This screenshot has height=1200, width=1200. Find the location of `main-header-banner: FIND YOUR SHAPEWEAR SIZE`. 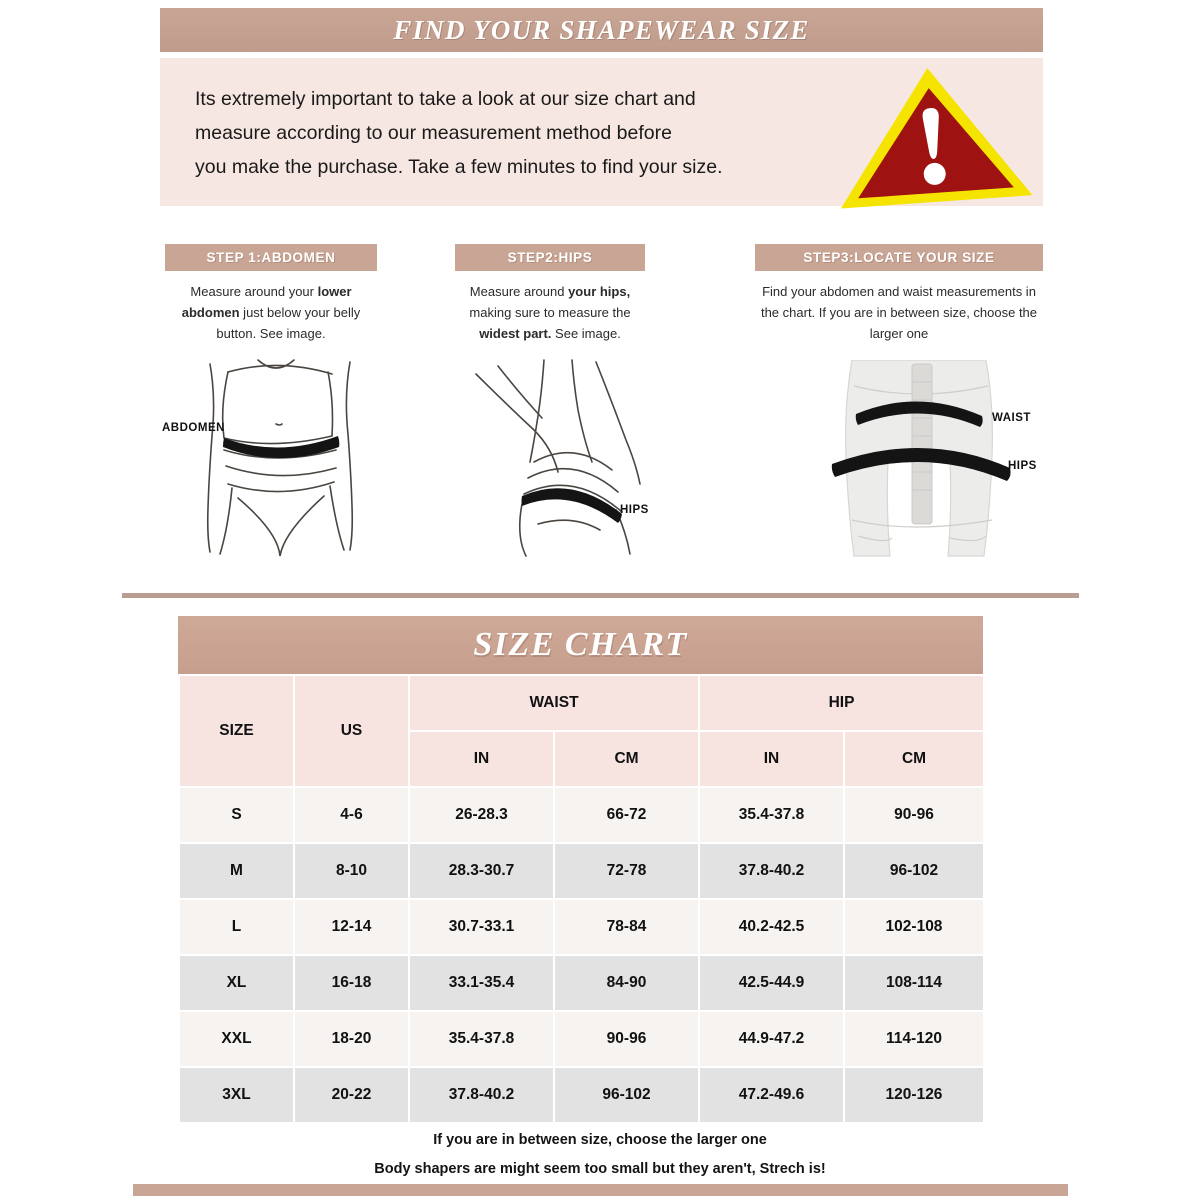

main-header-banner: FIND YOUR SHAPEWEAR SIZE is located at coordinates (601, 30).